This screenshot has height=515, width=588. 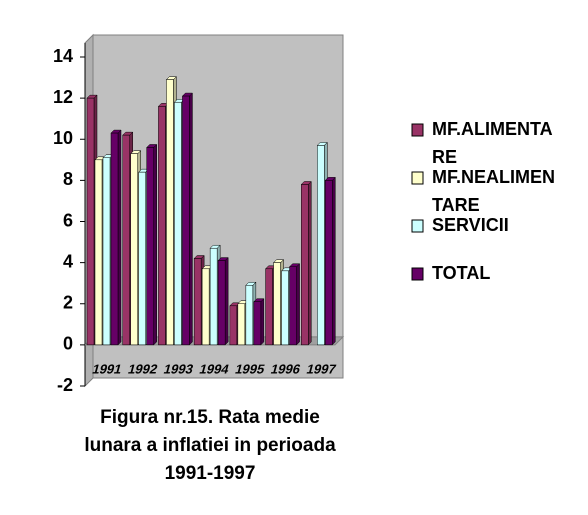 What do you see at coordinates (321, 369) in the screenshot?
I see `x-tick-label: 1997` at bounding box center [321, 369].